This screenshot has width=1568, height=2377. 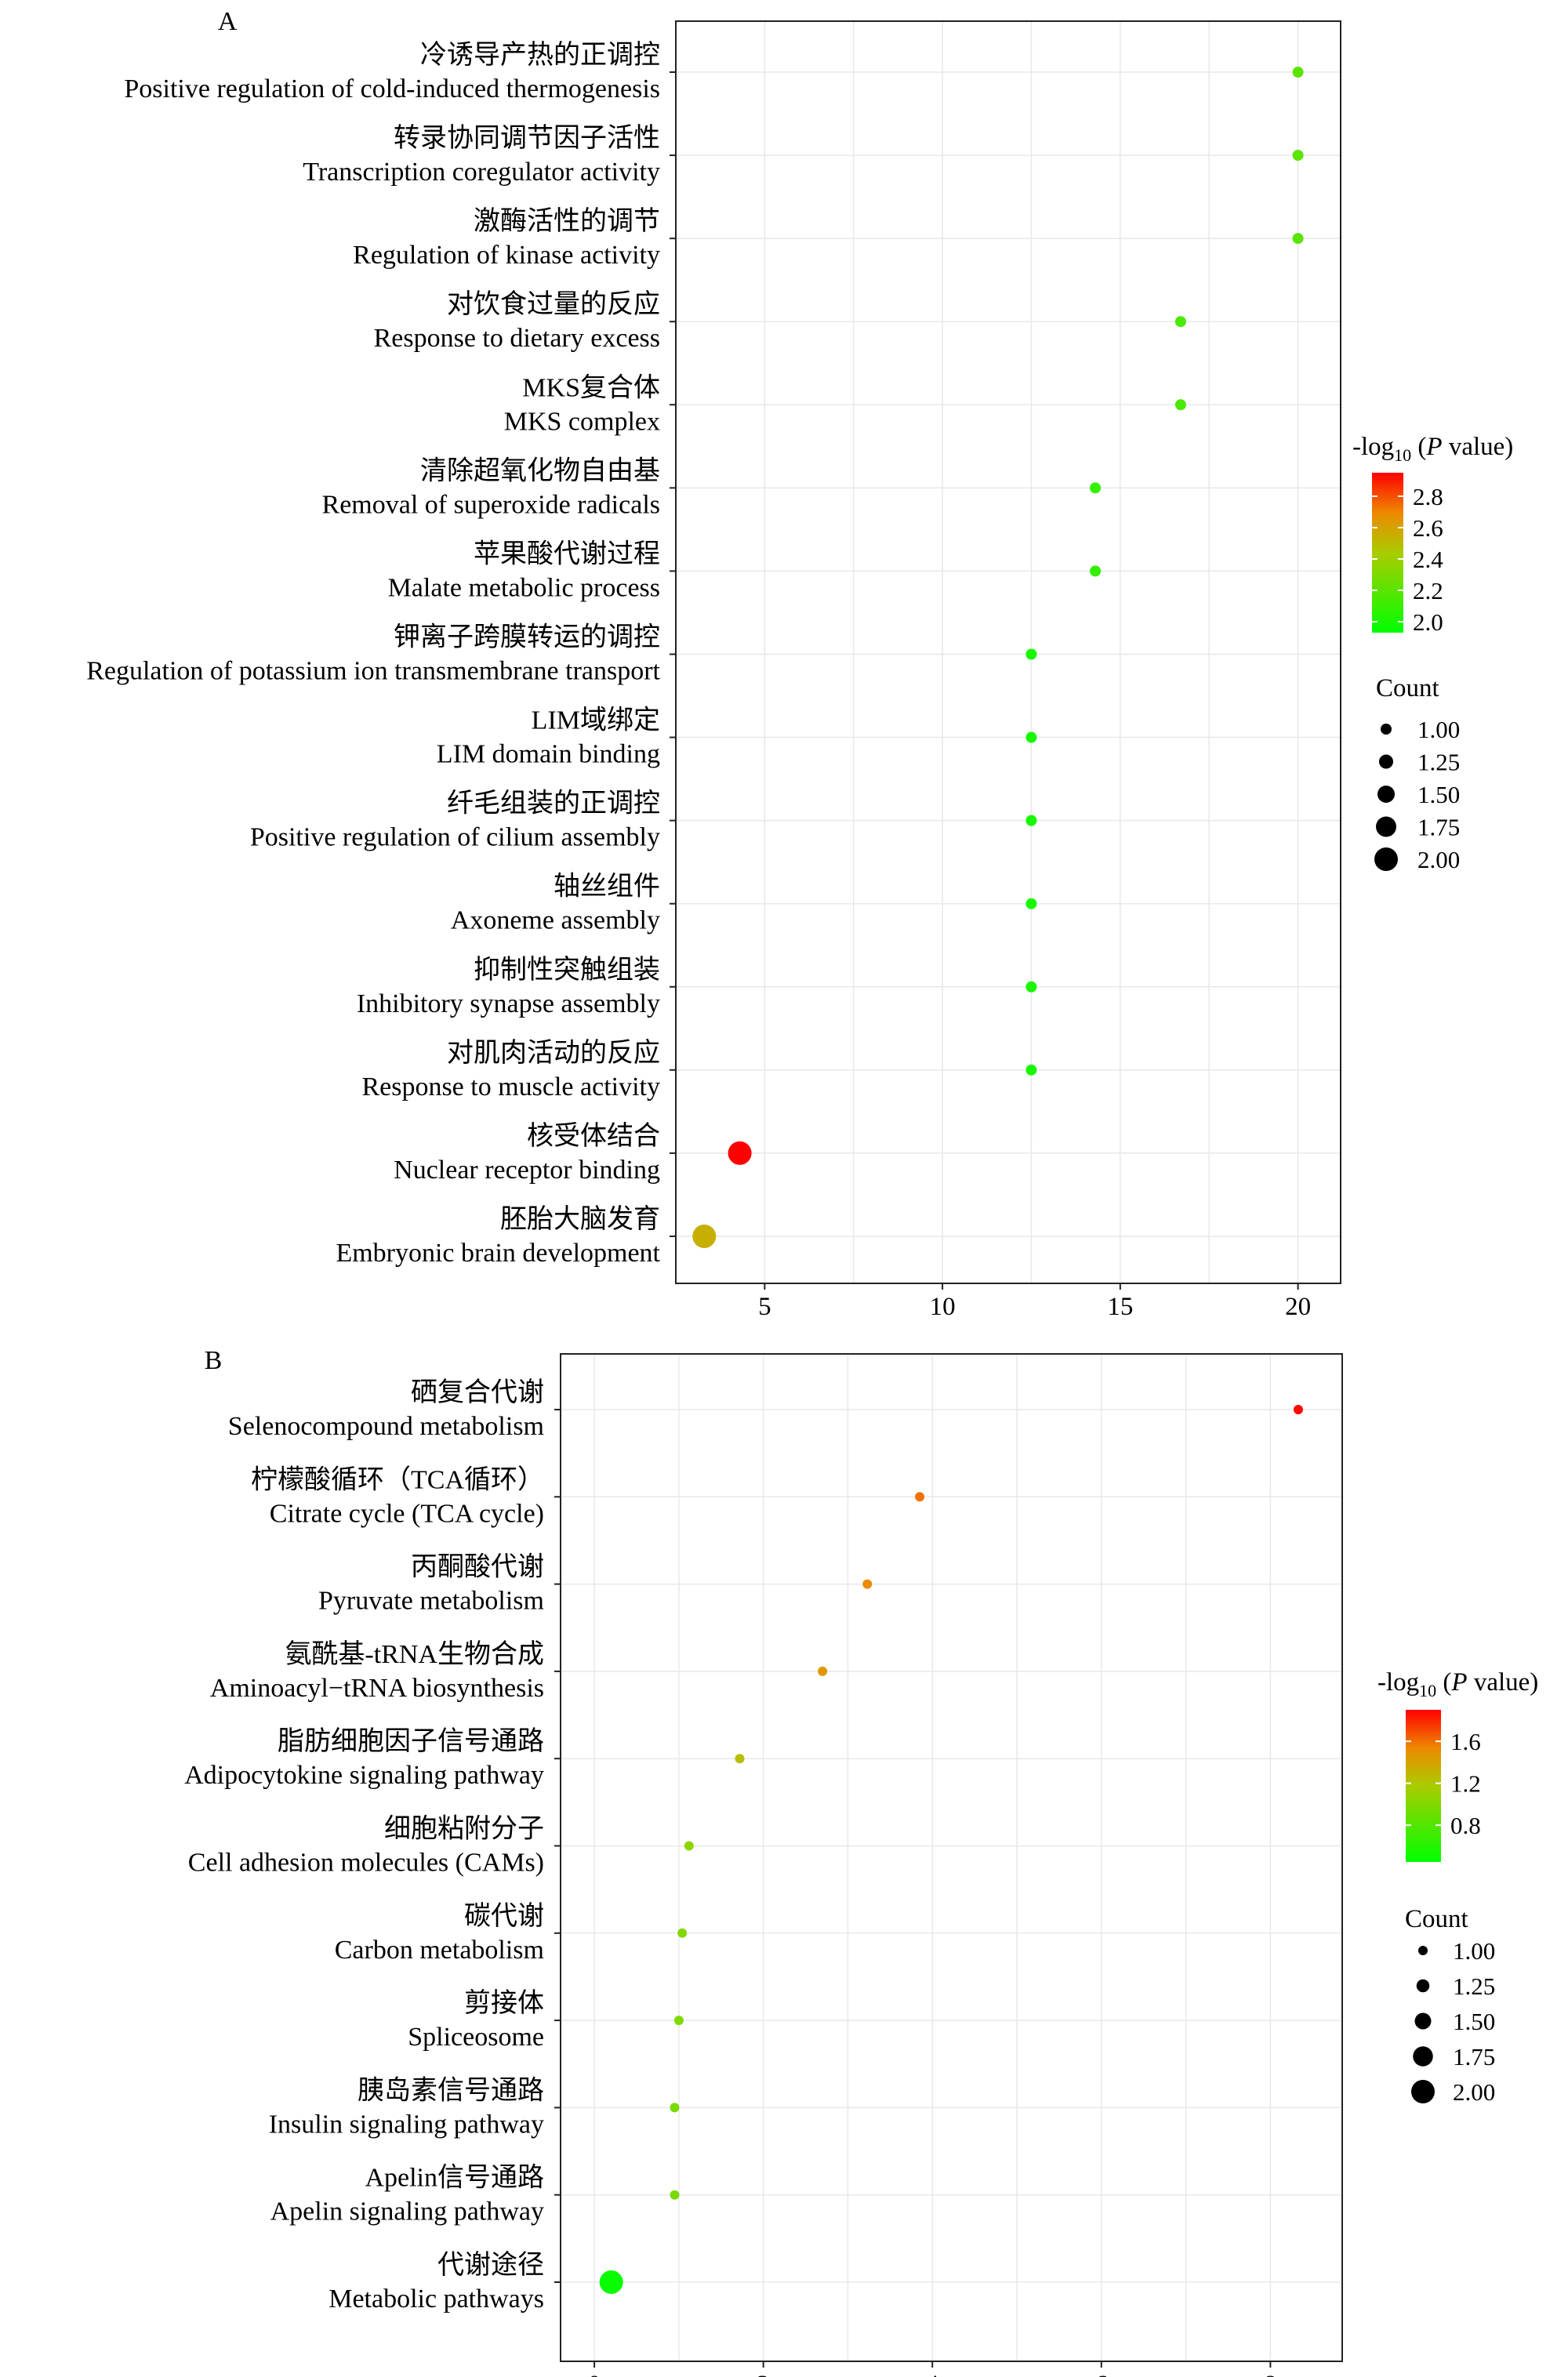 I want to click on term-label-zh: 轴丝组件, so click(x=607, y=887).